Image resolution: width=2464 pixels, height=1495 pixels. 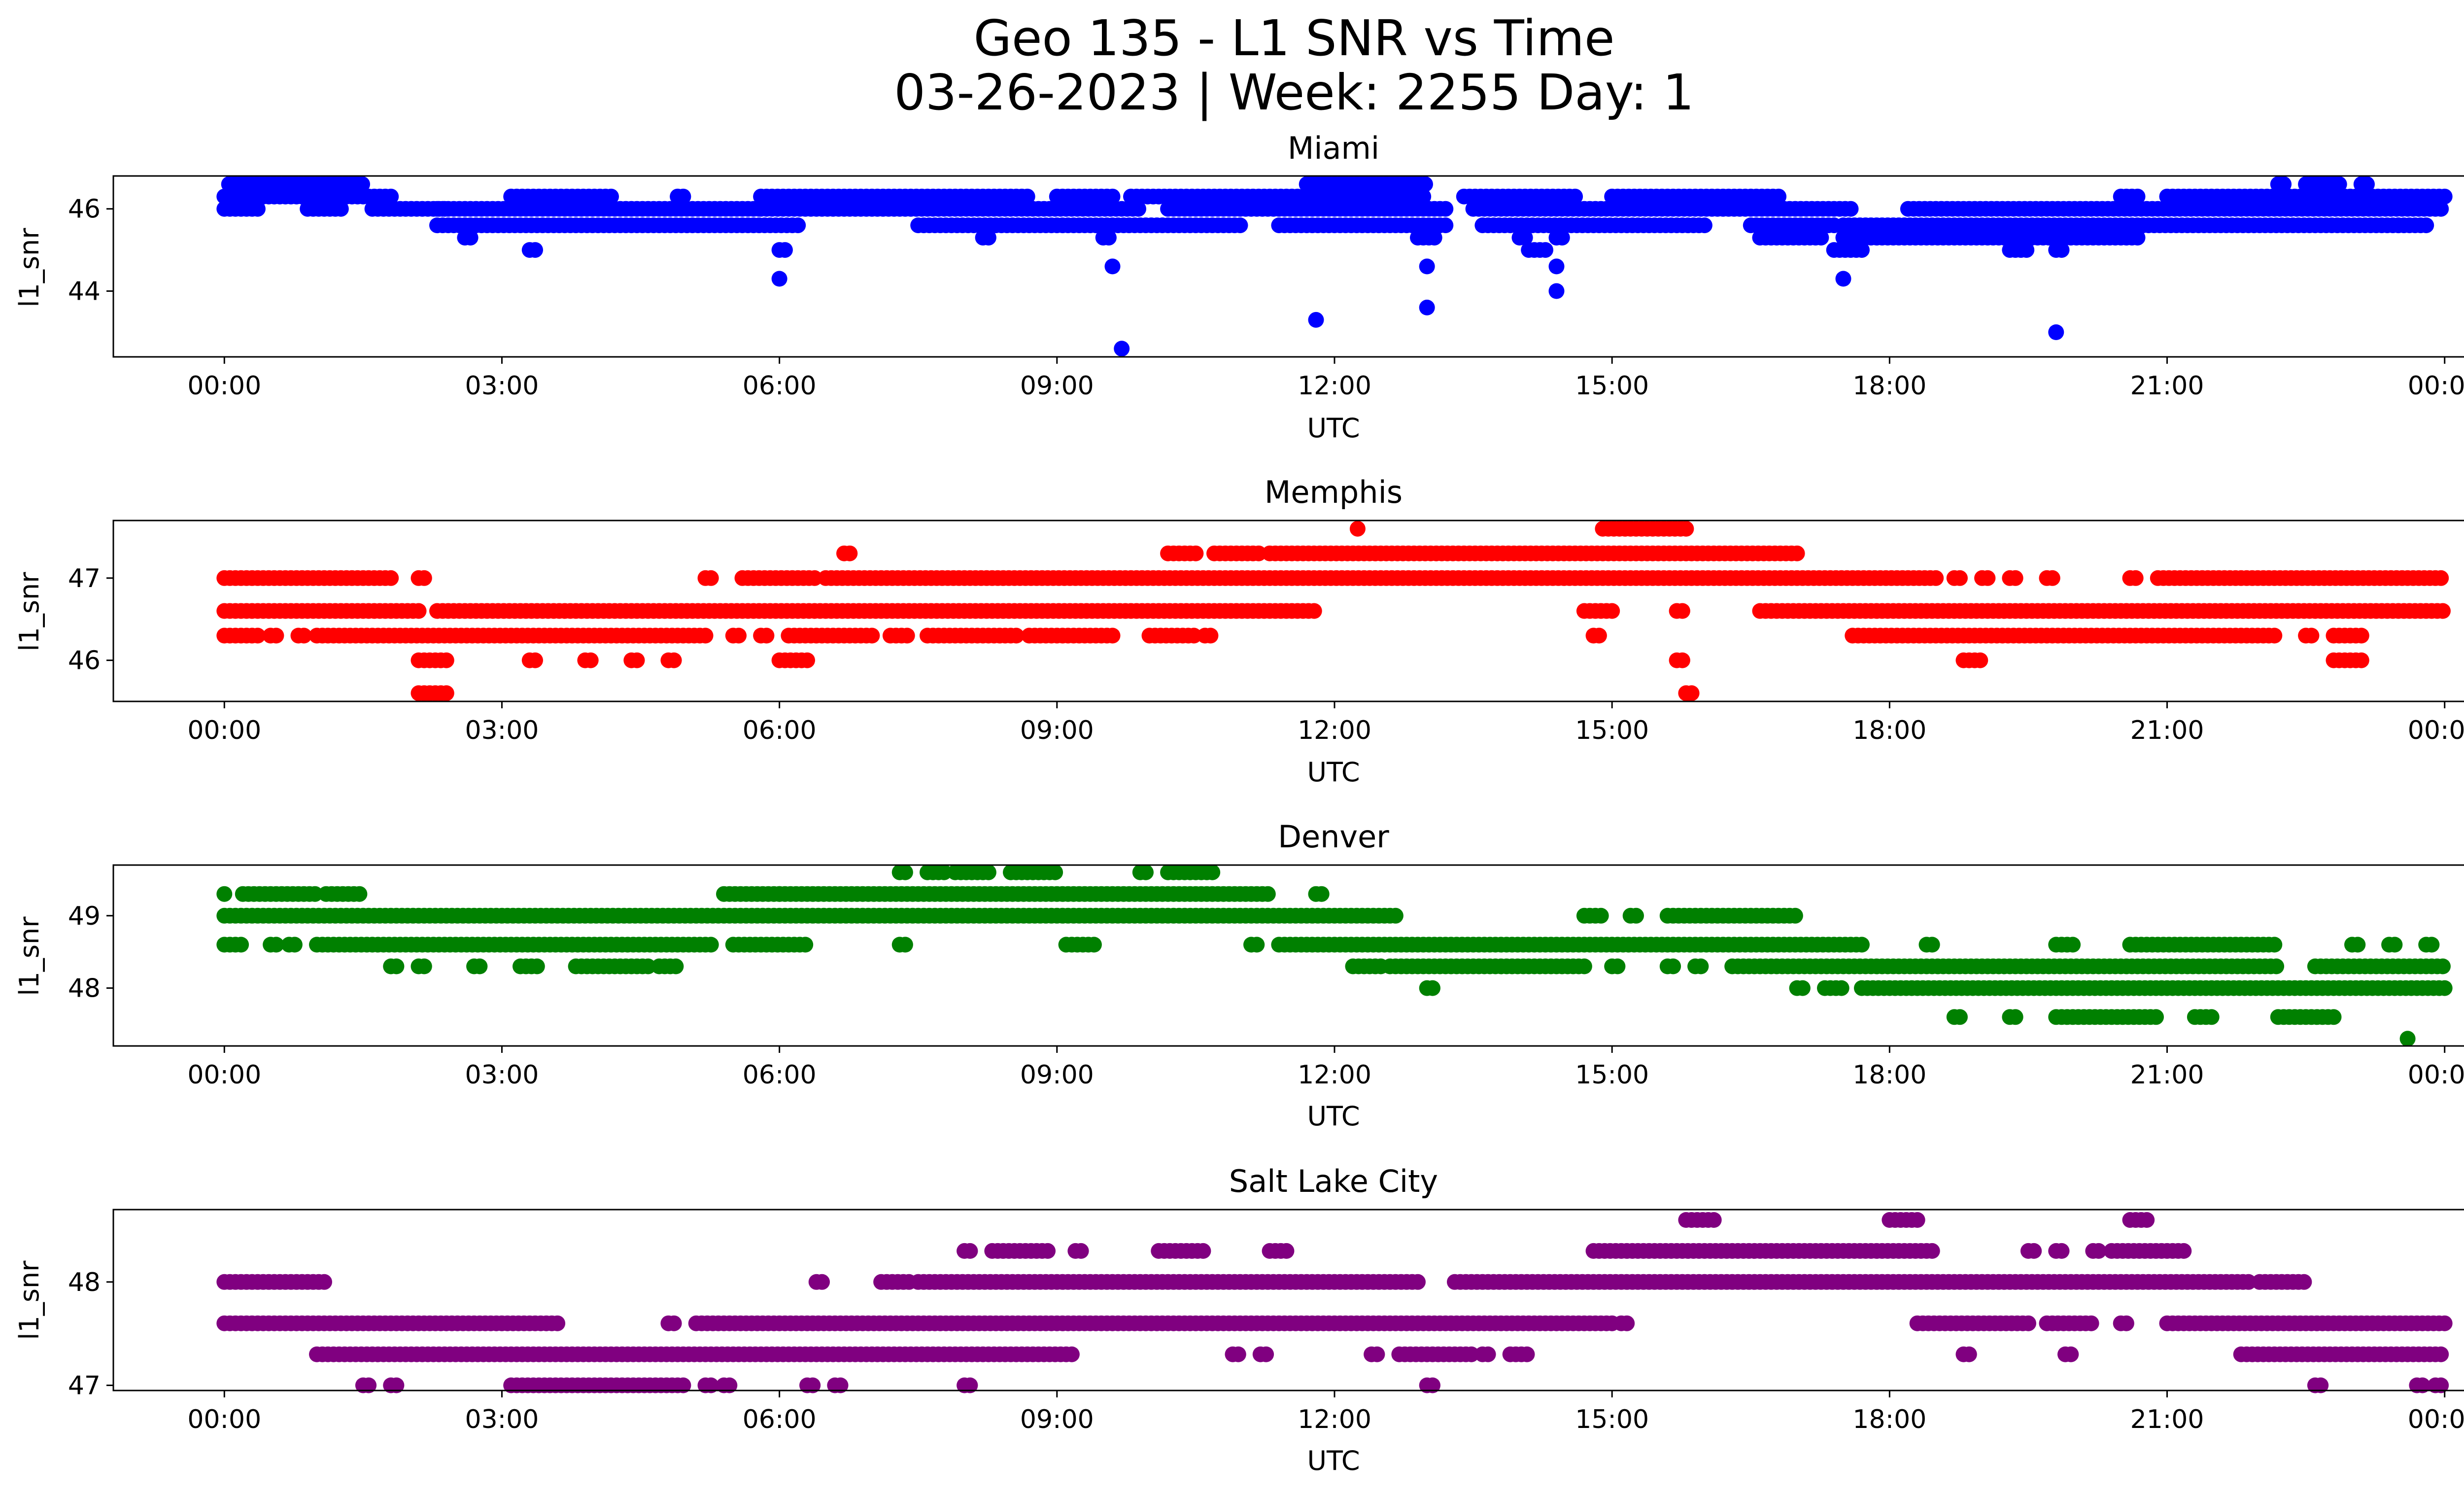 What do you see at coordinates (1334, 1302) in the screenshot?
I see `data-points` at bounding box center [1334, 1302].